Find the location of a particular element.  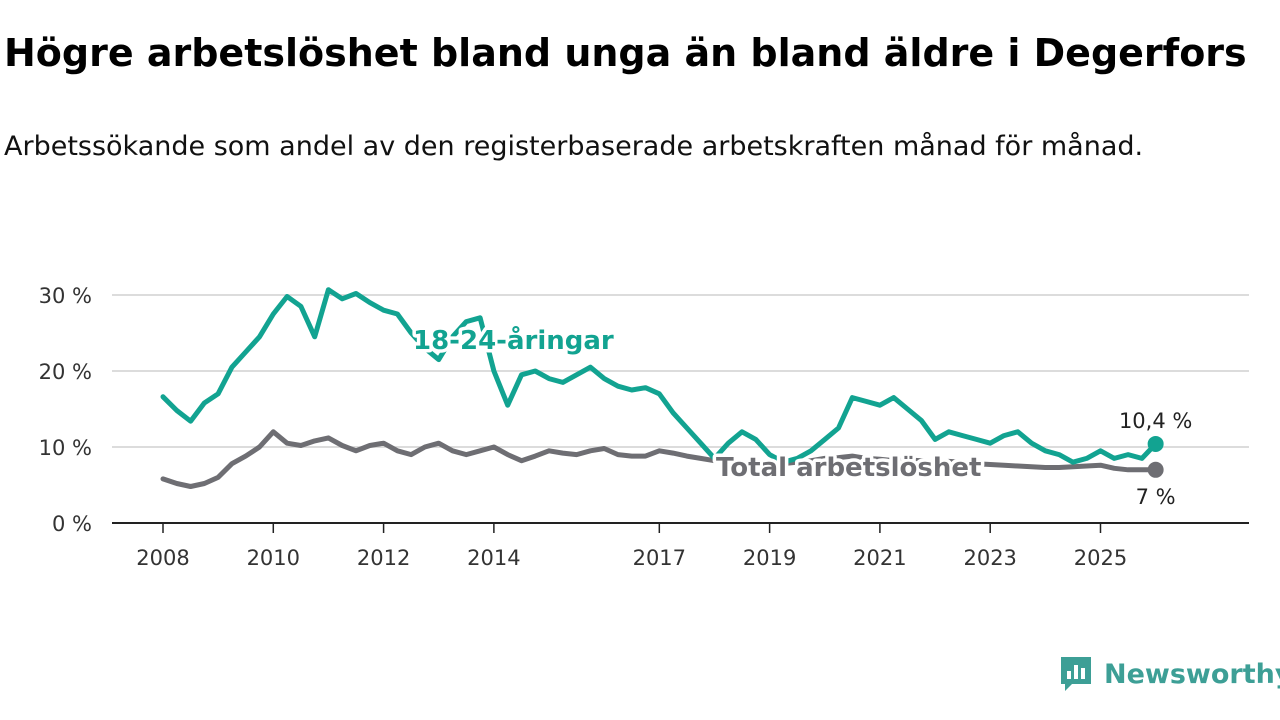

end-point-youth is located at coordinates (1155, 443).